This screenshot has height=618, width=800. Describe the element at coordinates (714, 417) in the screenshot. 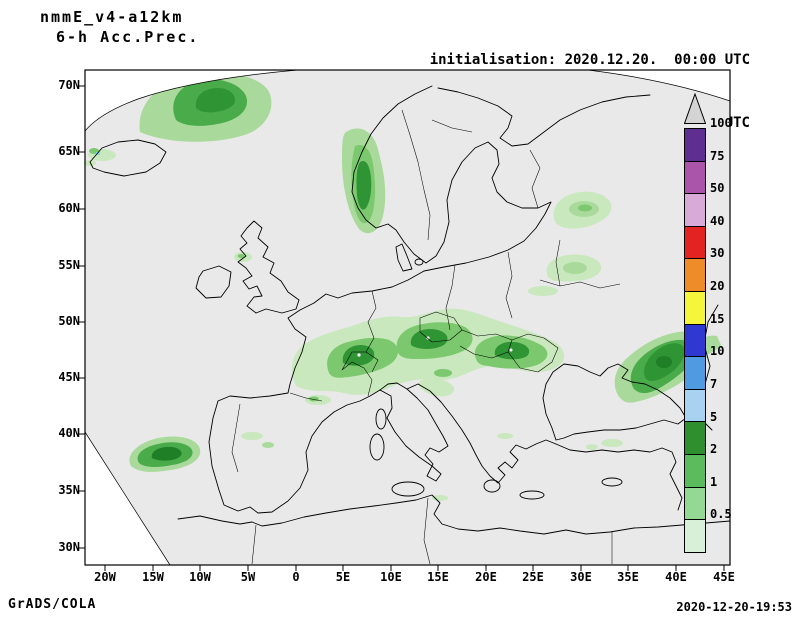

I see `colorbar-level-label: 5` at that location.